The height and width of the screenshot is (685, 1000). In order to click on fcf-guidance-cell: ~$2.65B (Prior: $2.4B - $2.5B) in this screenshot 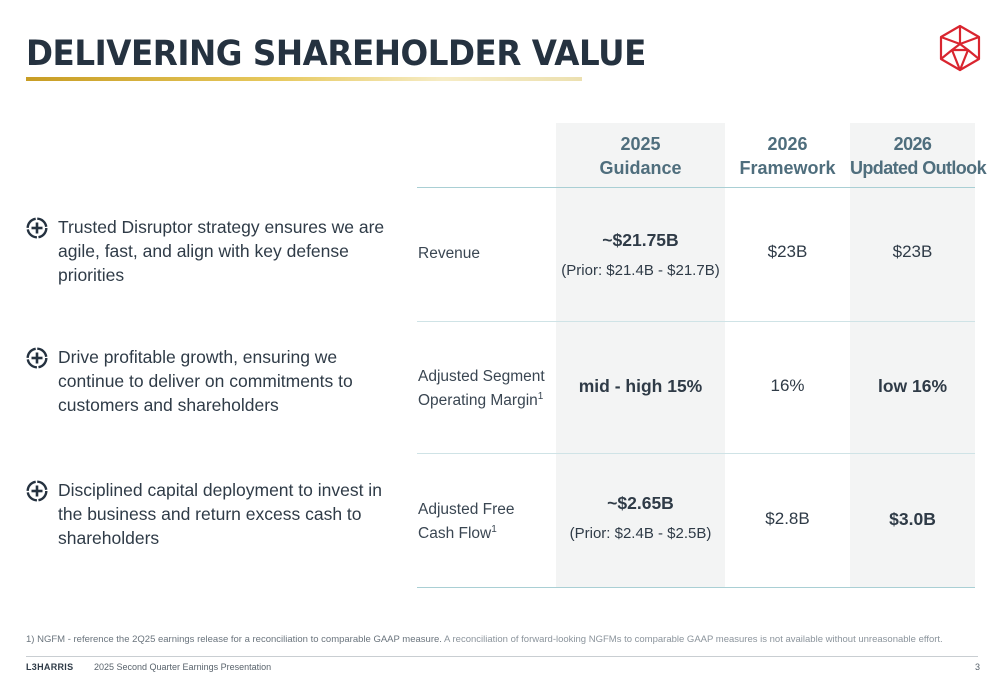, I will do `click(640, 517)`.